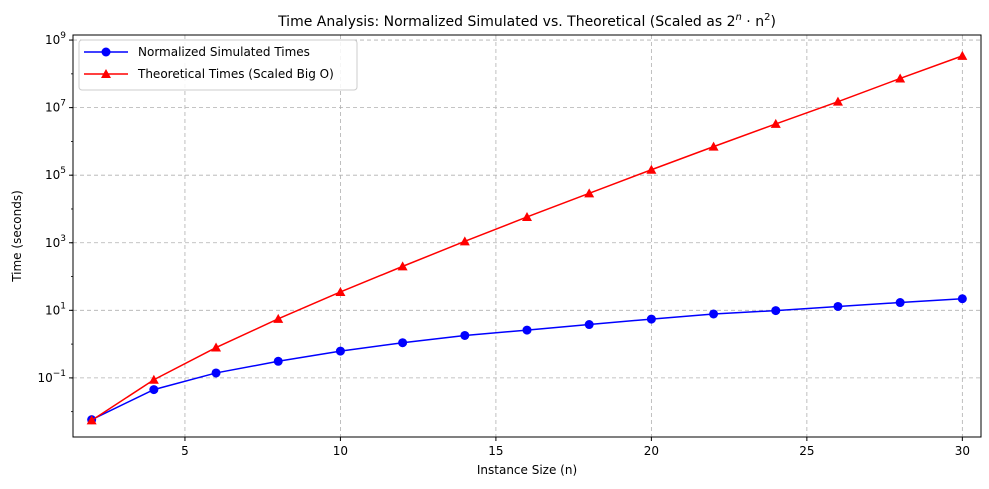  I want to click on y-axis-label: Time (seconds), so click(17, 236).